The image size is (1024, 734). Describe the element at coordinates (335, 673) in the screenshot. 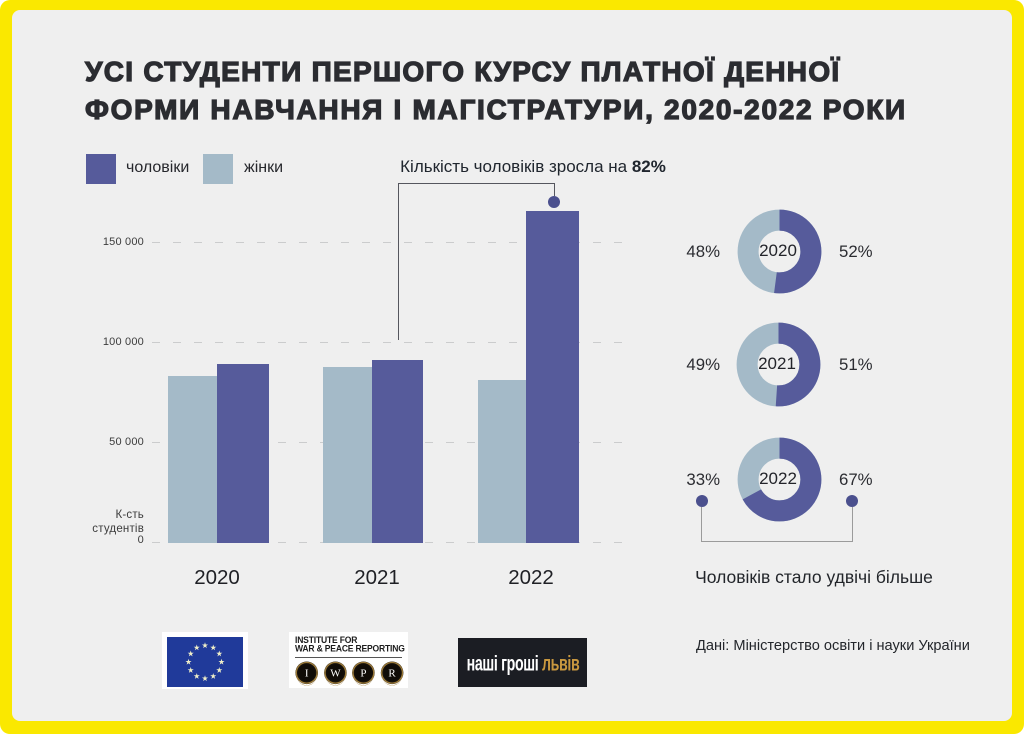

I see `svg-text: W` at that location.